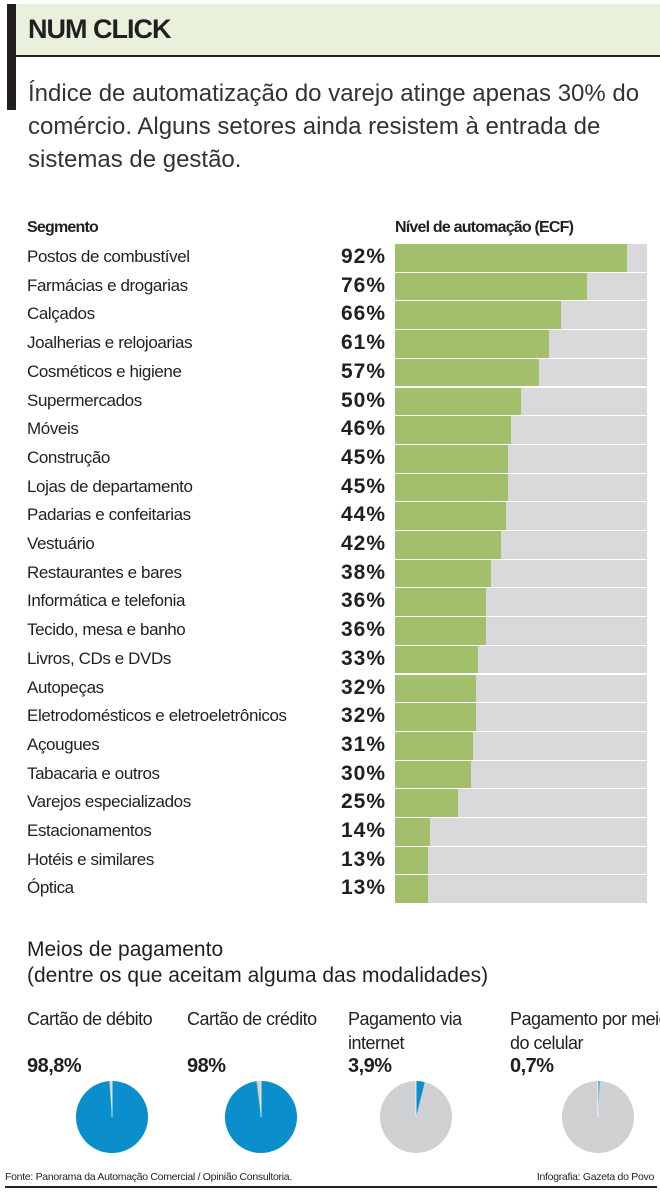  What do you see at coordinates (11, 57) in the screenshot?
I see `header-accent-bar` at bounding box center [11, 57].